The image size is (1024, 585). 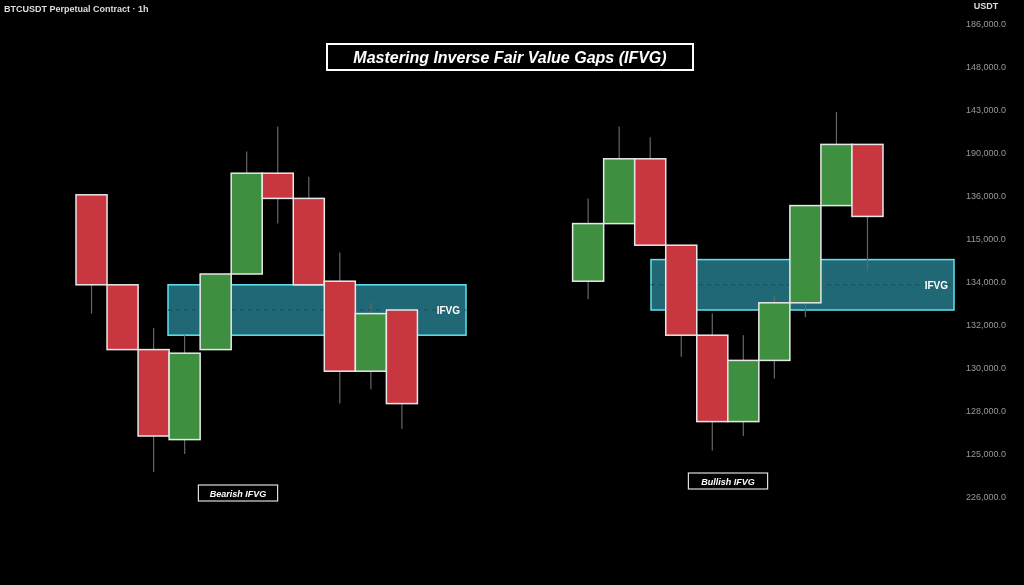 I want to click on text: 130,000.0, so click(x=986, y=368).